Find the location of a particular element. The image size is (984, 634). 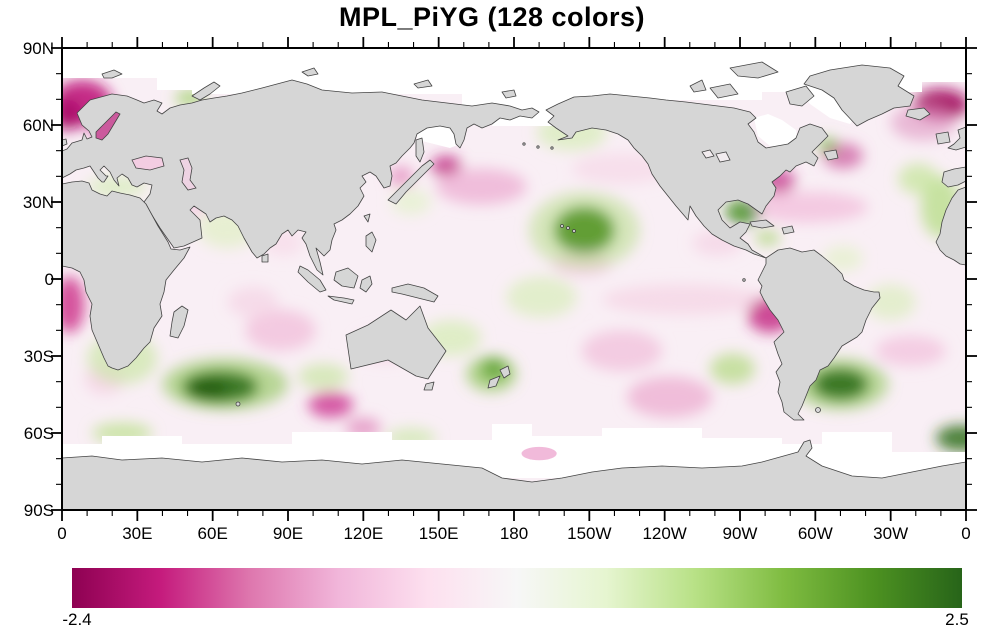

x-tick-label: 180 is located at coordinates (514, 533).